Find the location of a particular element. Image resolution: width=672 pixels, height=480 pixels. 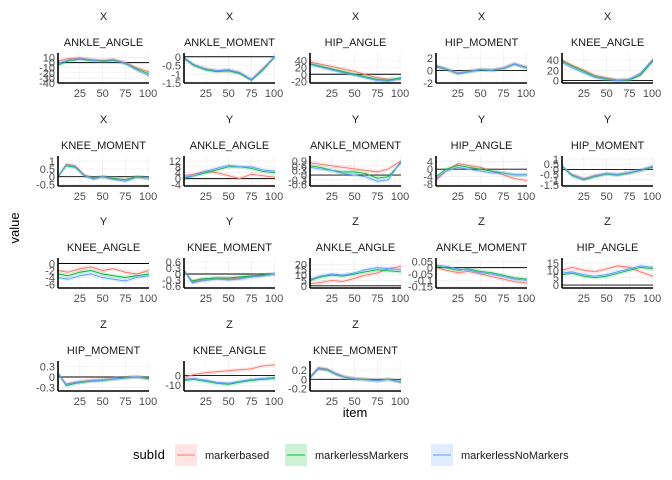

x-axis-title: item is located at coordinates (355, 412).